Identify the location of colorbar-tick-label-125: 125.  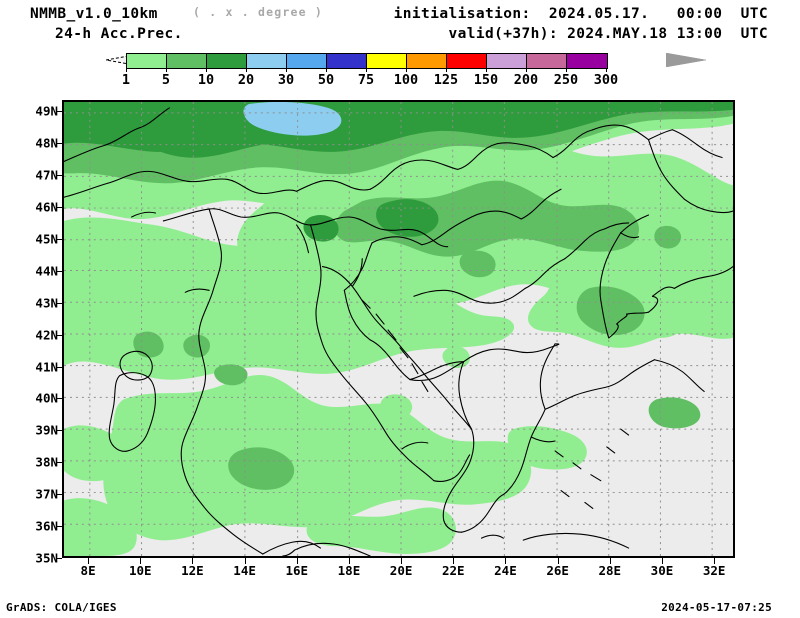
(446, 80).